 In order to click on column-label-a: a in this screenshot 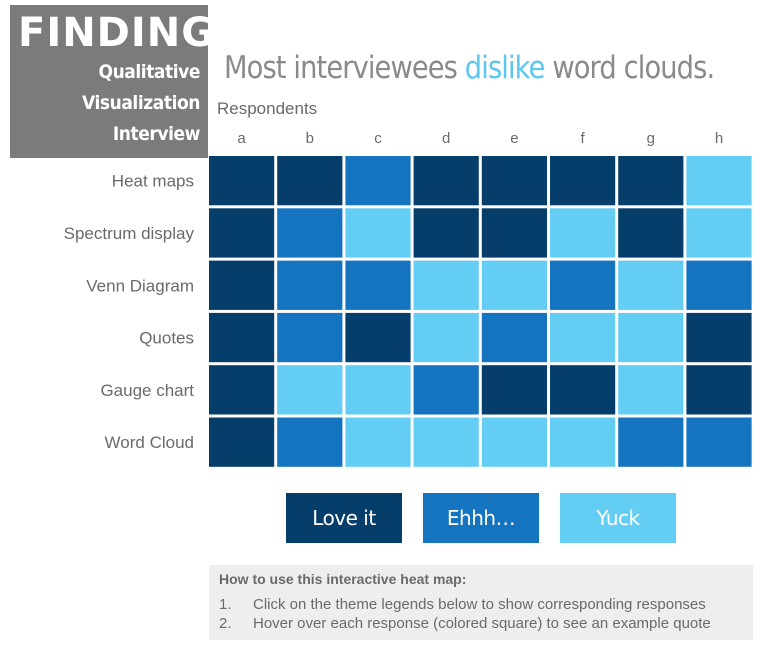, I will do `click(241, 138)`.